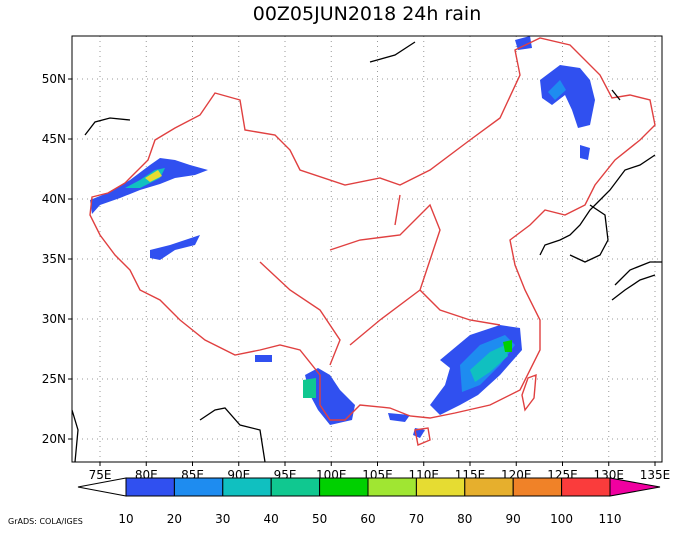  What do you see at coordinates (125, 519) in the screenshot?
I see `colorbar-label: 10` at bounding box center [125, 519].